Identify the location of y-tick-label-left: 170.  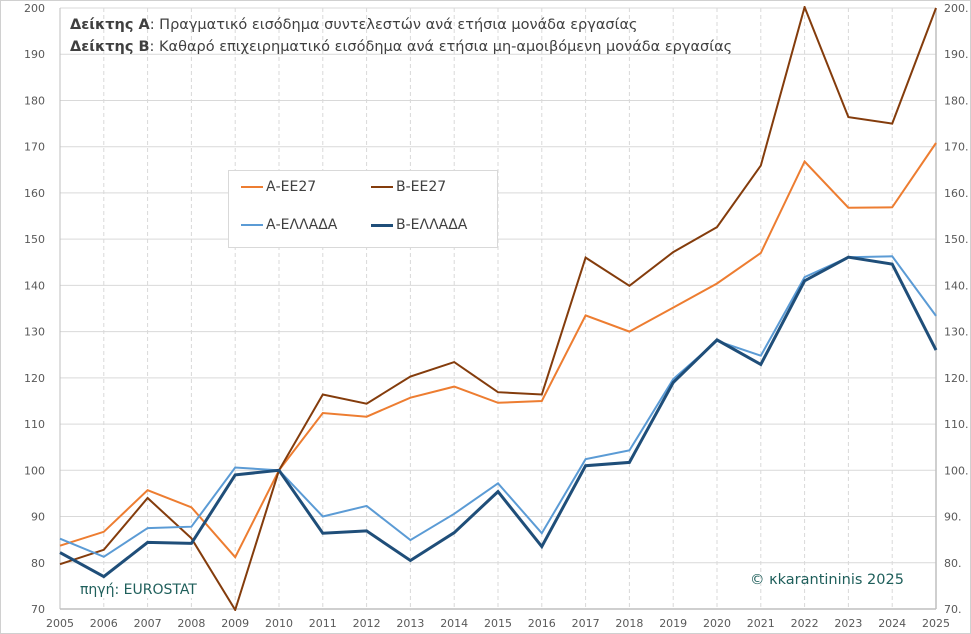
(34, 147).